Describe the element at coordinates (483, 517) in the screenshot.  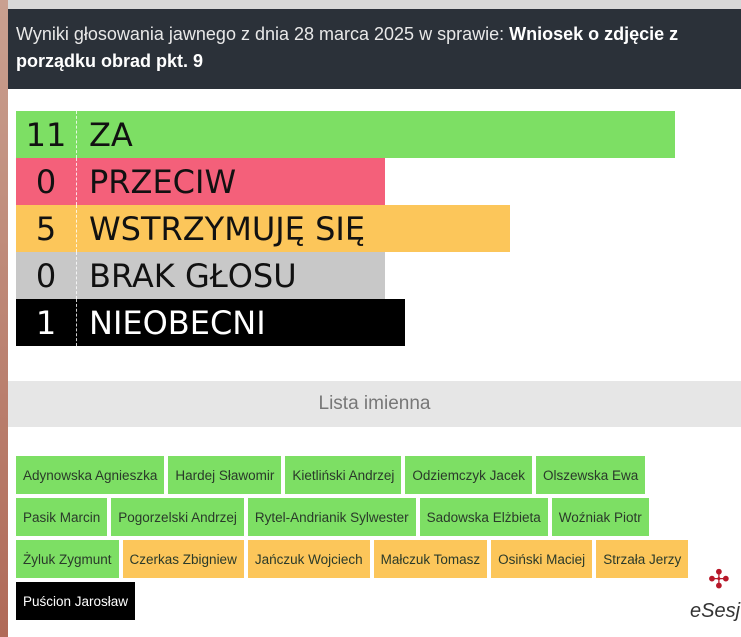
I see `name-chip: Sadowska Elżbieta` at that location.